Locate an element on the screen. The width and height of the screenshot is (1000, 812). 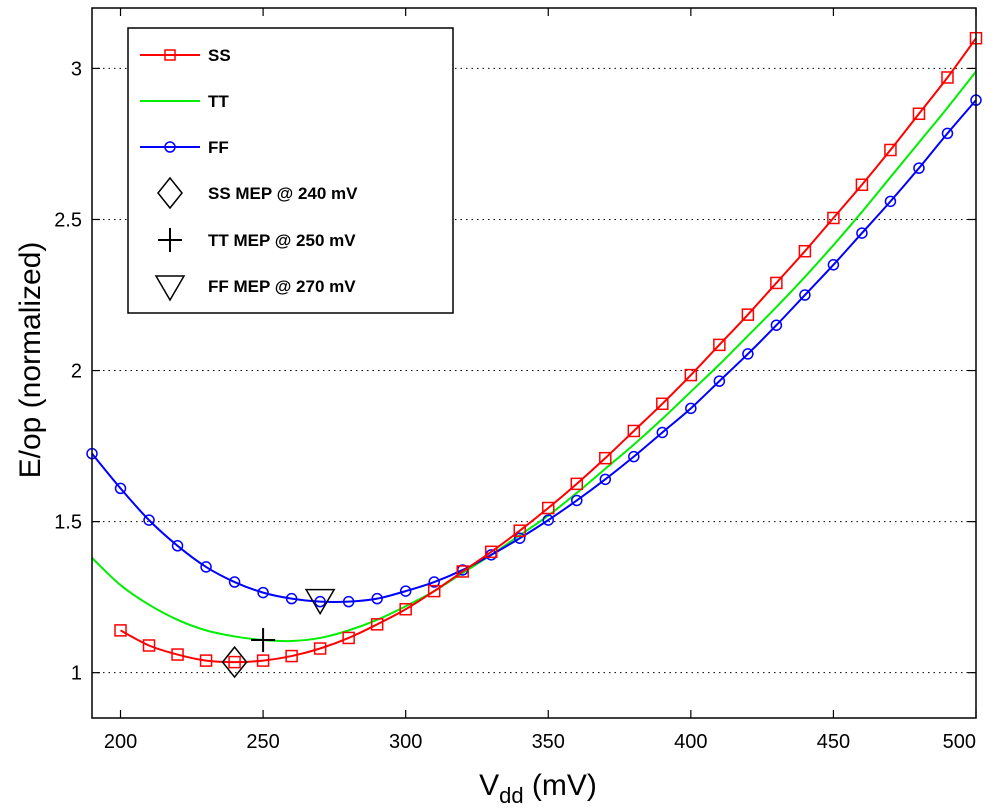
legend-entry-tt: TT is located at coordinates (184, 101).